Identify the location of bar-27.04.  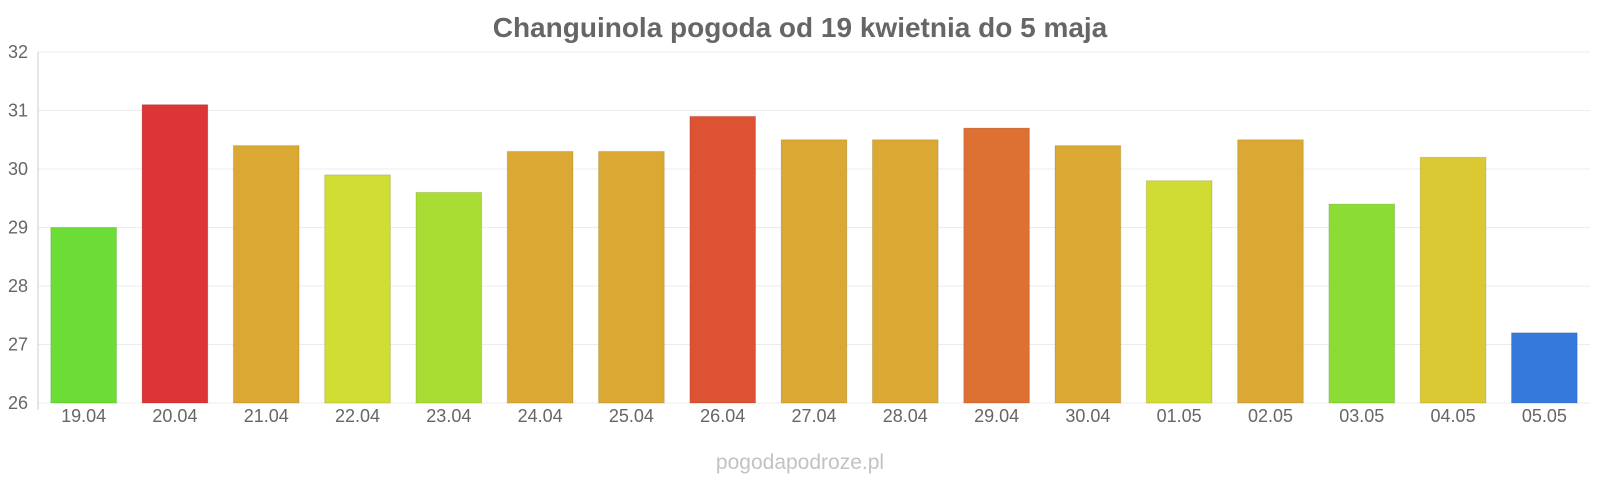
(814, 271).